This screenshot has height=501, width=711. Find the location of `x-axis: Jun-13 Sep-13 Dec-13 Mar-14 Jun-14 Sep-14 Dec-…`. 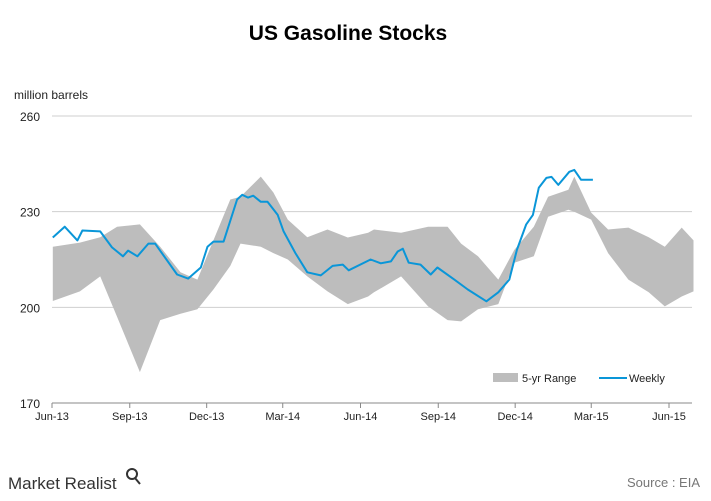

x-axis: Jun-13 Sep-13 Dec-13 Mar-14 Jun-14 Sep-14 Dec-… is located at coordinates (363, 412).